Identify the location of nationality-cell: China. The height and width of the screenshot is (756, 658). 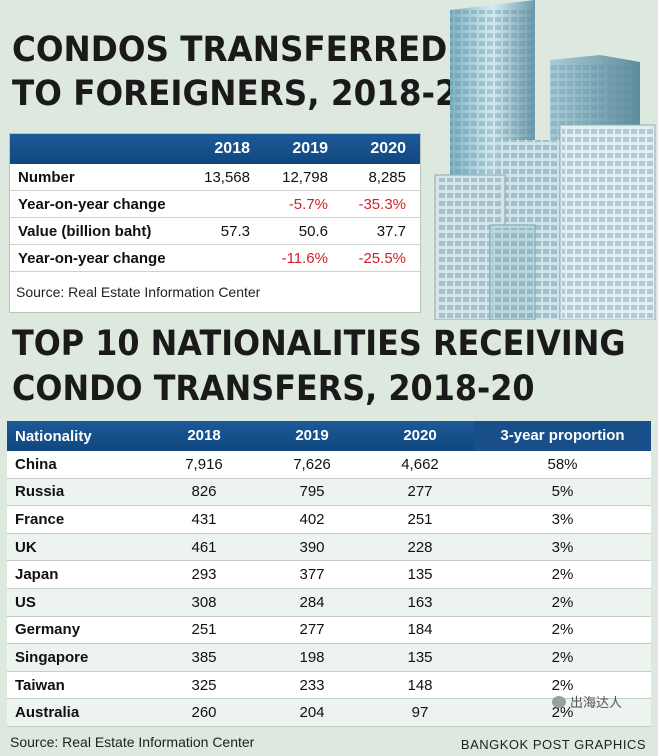
(36, 464).